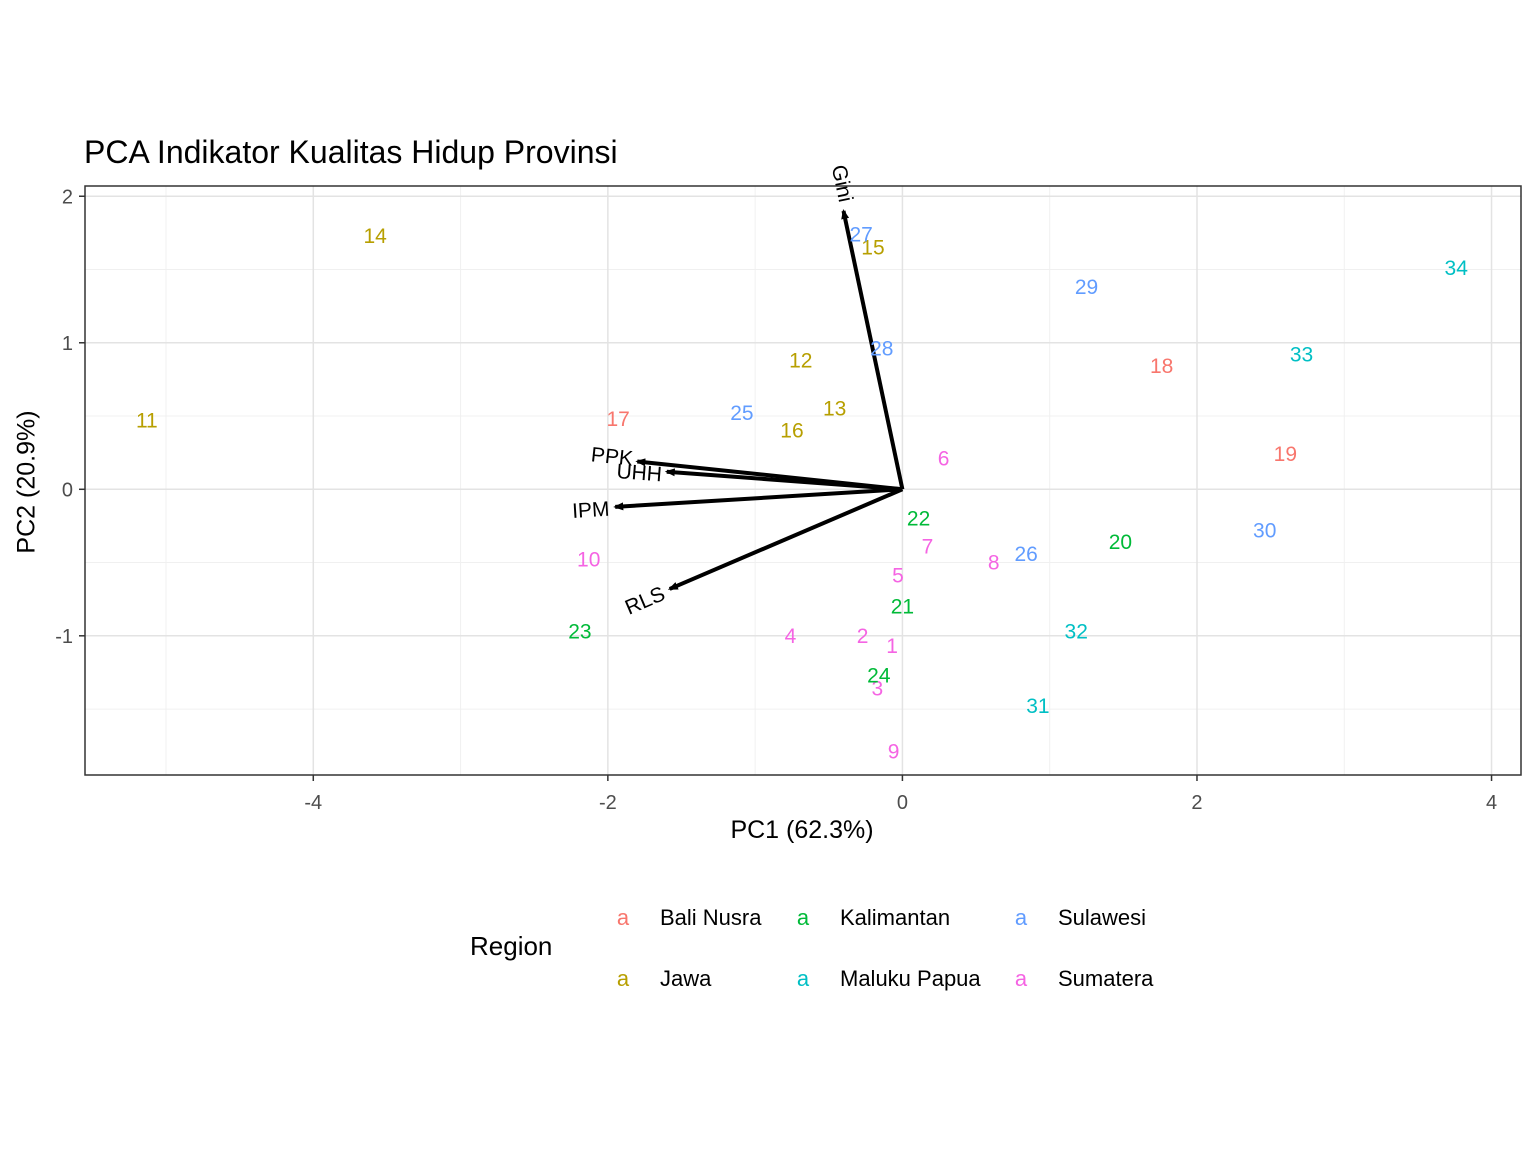 This screenshot has height=1152, width=1536. I want to click on legend-item: a Sulawesi, so click(1076, 918).